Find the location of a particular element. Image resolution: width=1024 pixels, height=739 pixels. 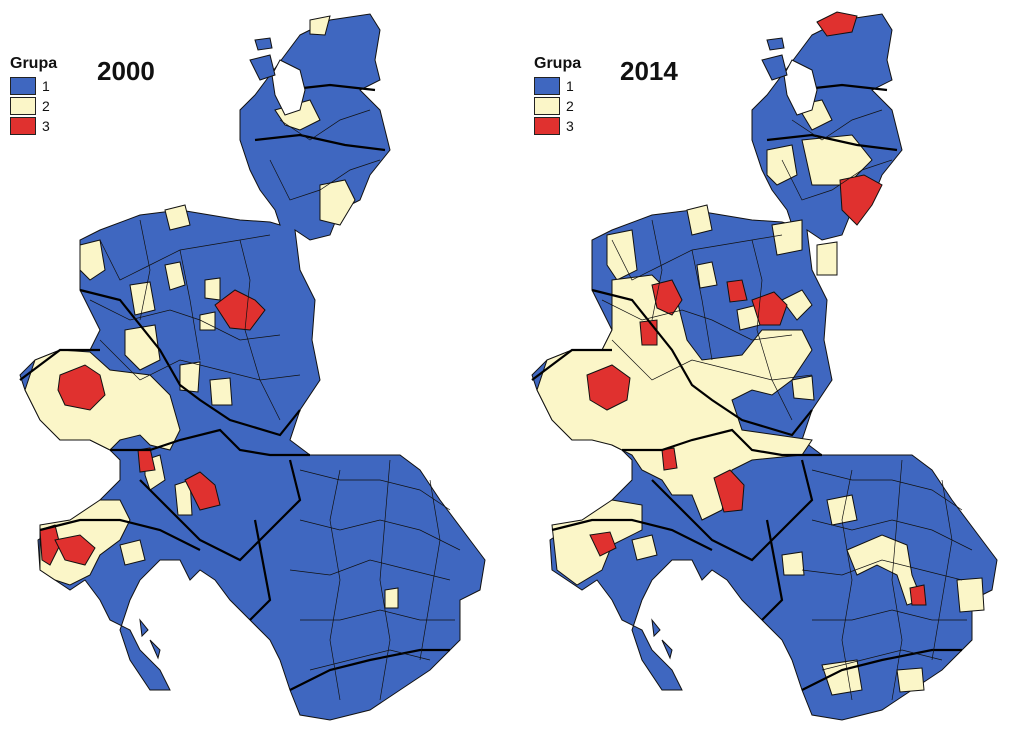

map-year-title: 2000 is located at coordinates (126, 71).